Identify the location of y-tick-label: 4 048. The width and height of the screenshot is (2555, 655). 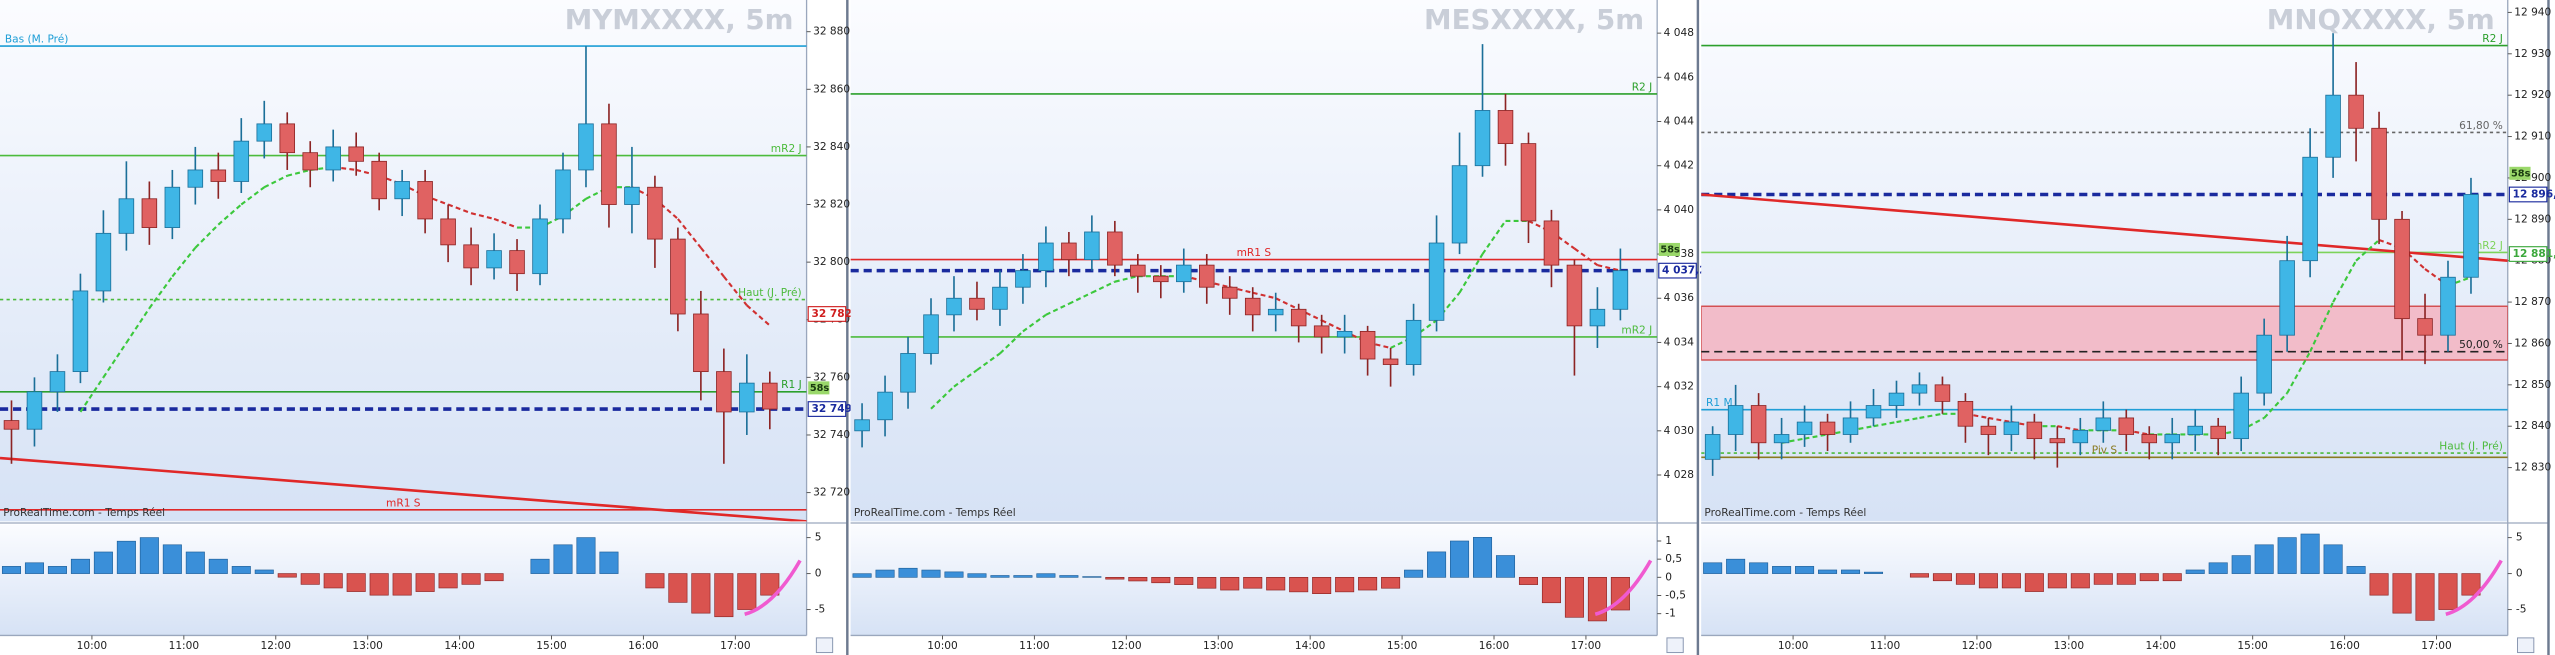
(1679, 33).